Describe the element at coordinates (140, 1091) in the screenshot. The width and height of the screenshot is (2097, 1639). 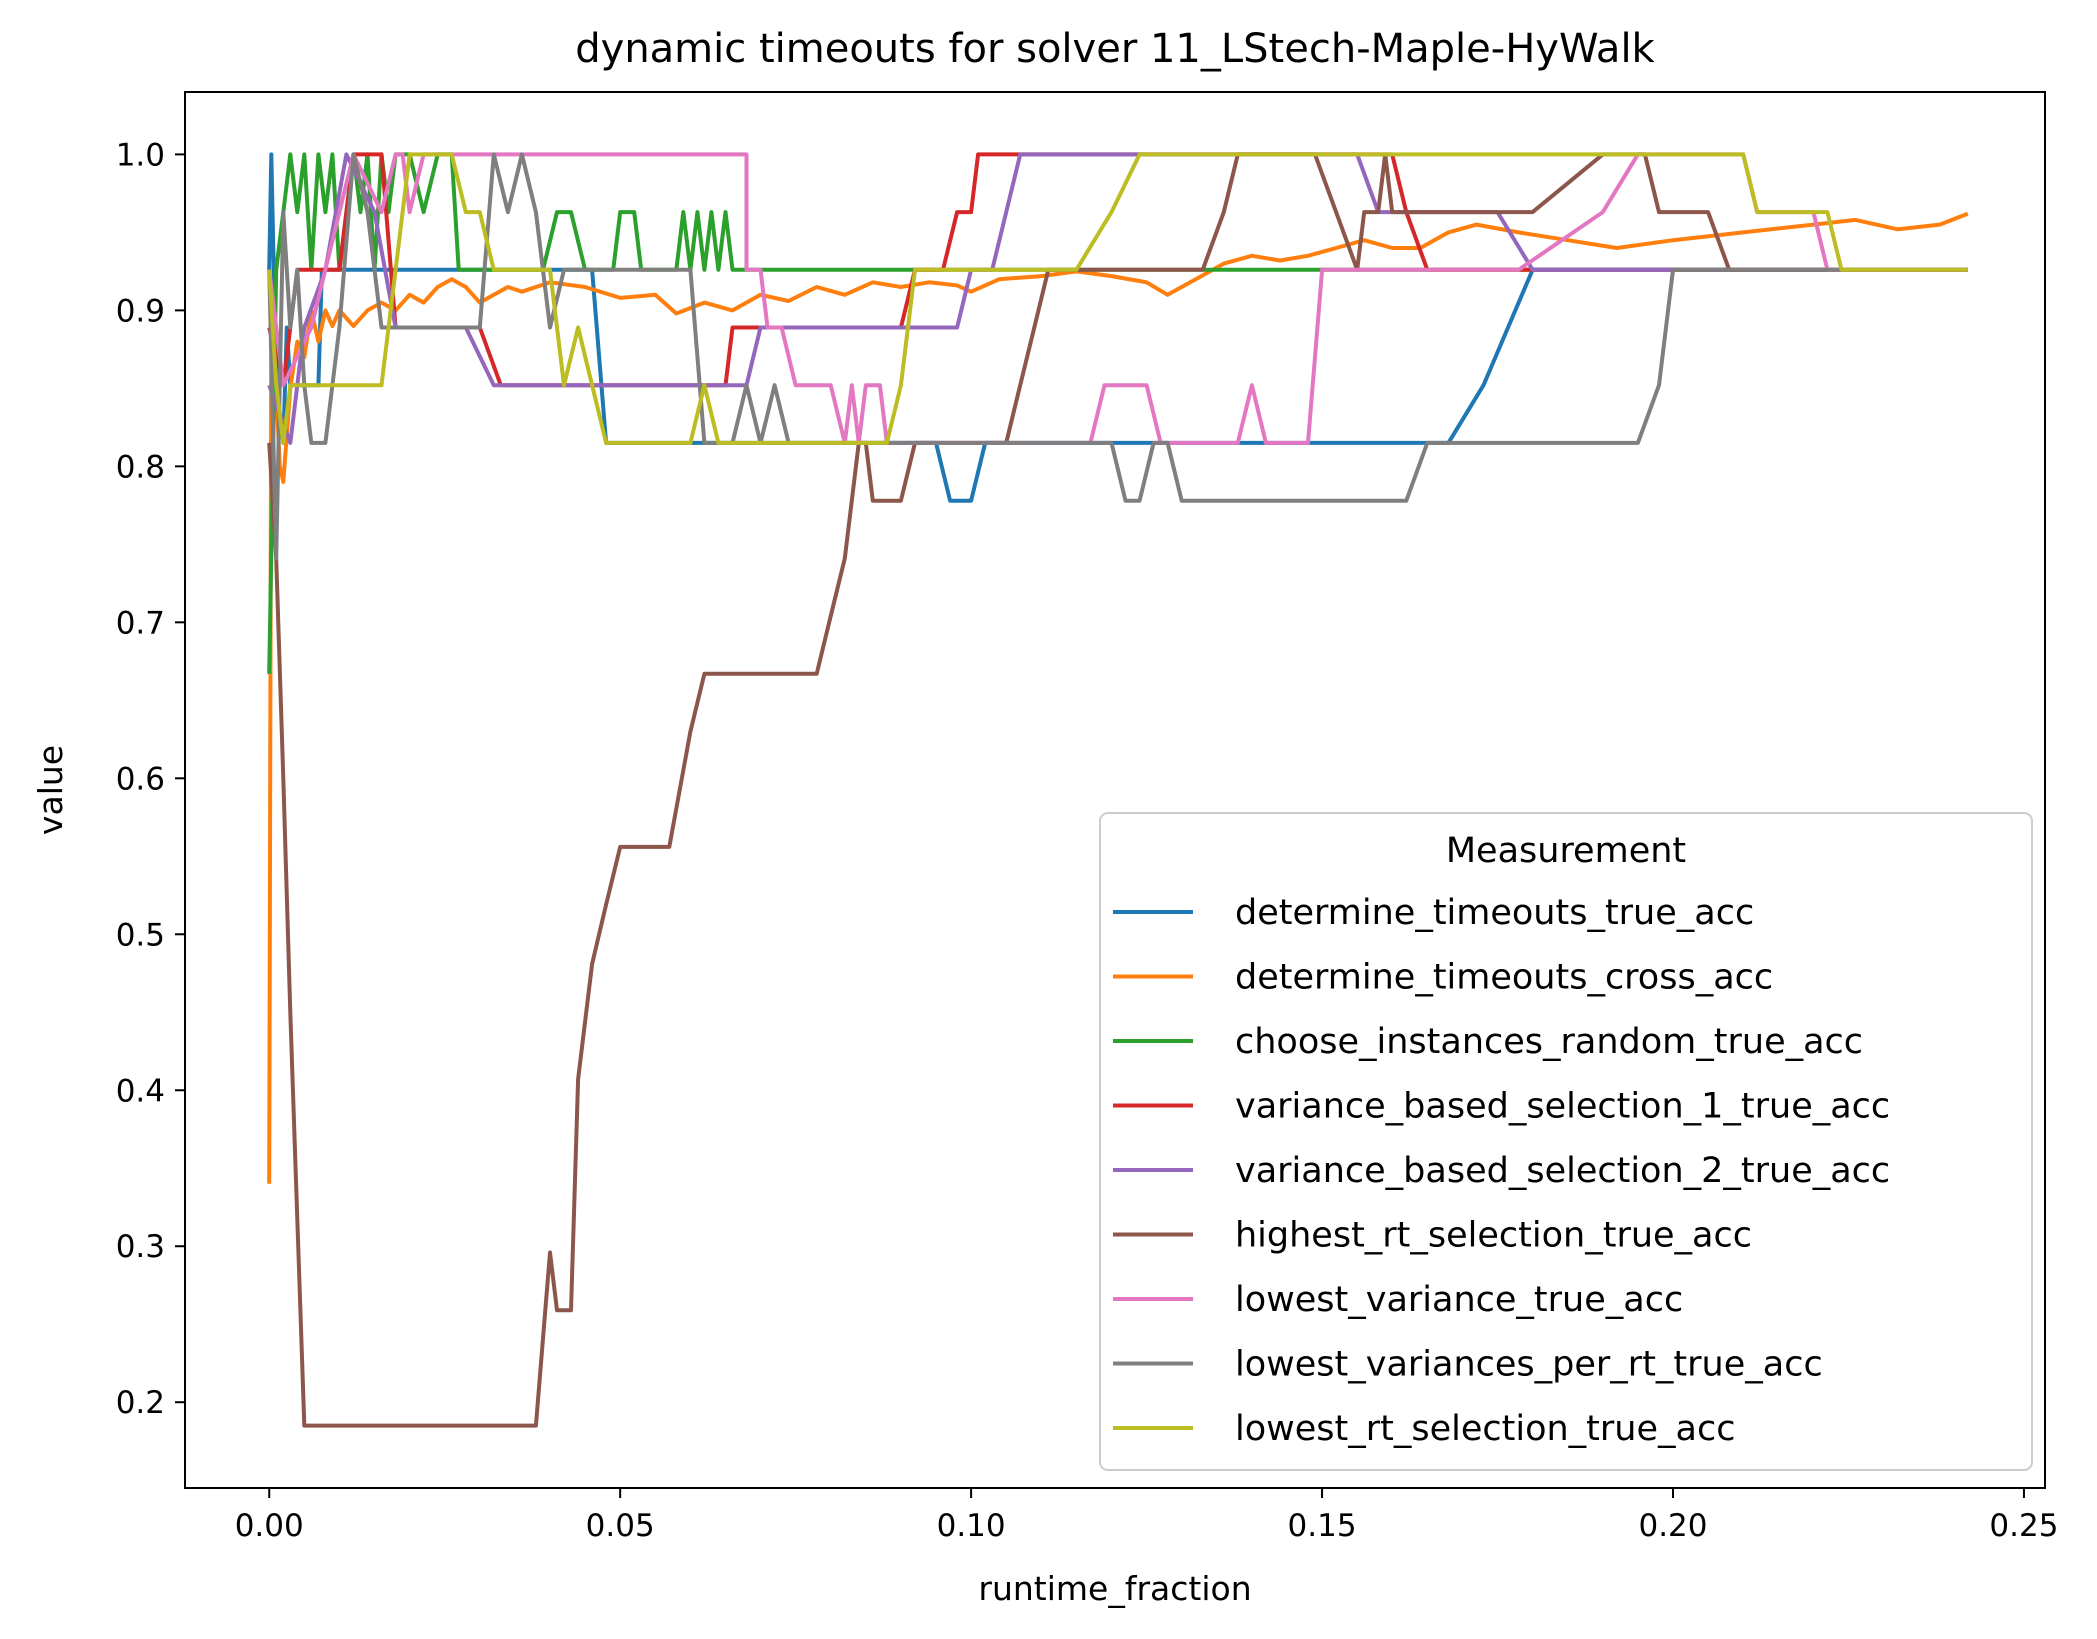
I see `y-tick-label: 0.4` at that location.